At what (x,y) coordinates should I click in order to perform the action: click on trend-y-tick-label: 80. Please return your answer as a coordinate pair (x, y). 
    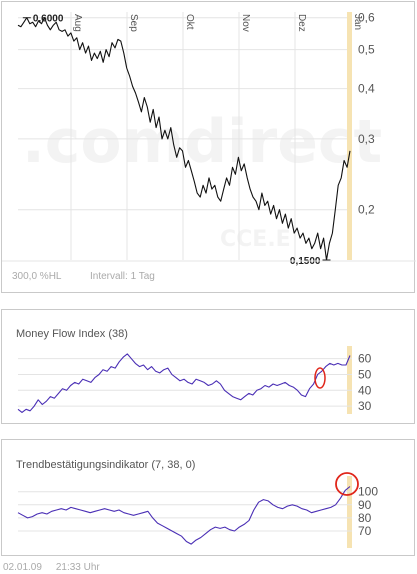
    Looking at the image, I should click on (365, 518).